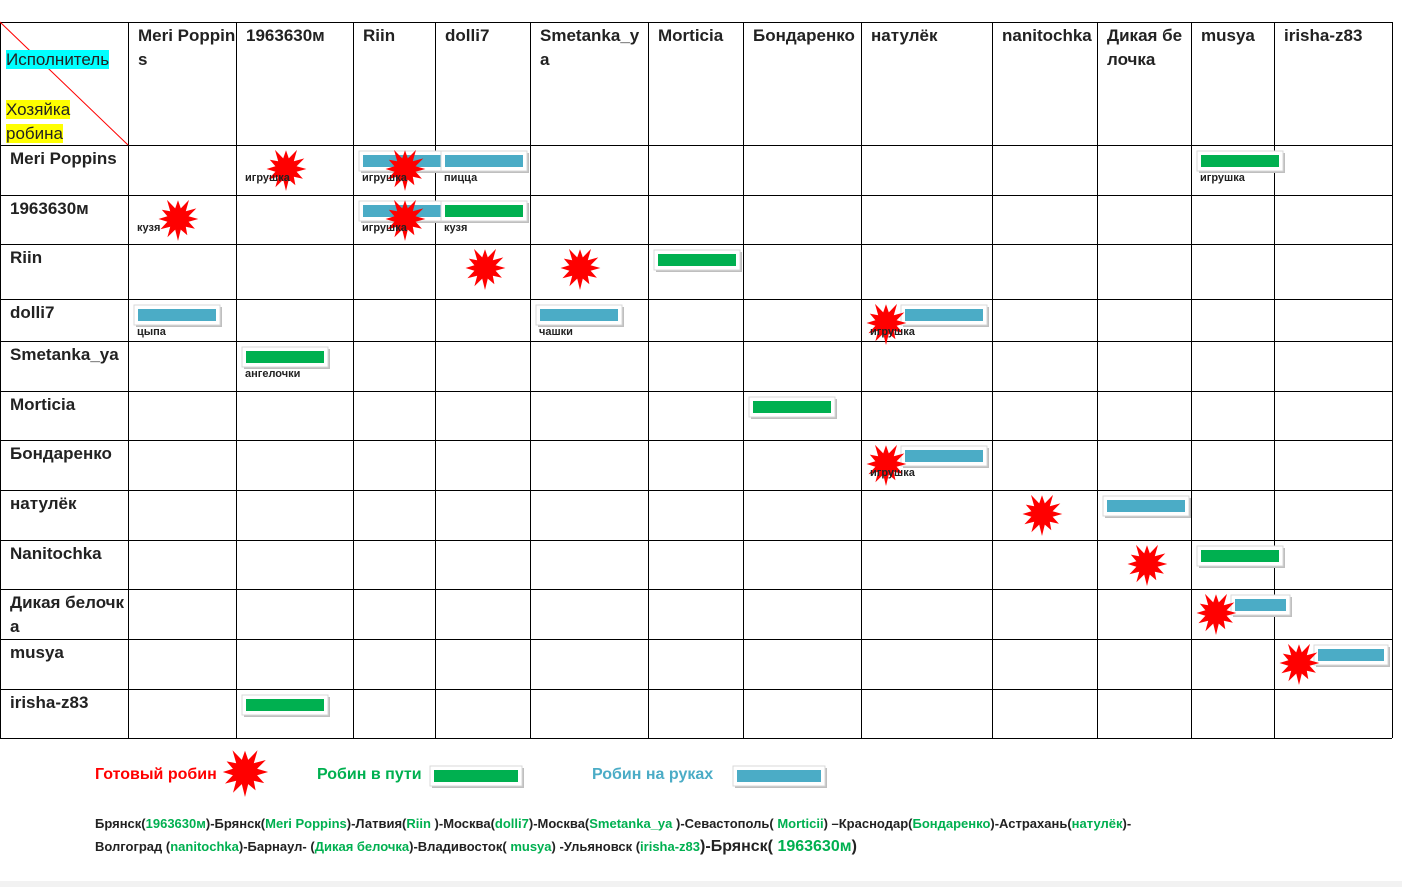 This screenshot has height=887, width=1402. Describe the element at coordinates (133, 846) in the screenshot. I see `route-segment: Волгоград (` at that location.